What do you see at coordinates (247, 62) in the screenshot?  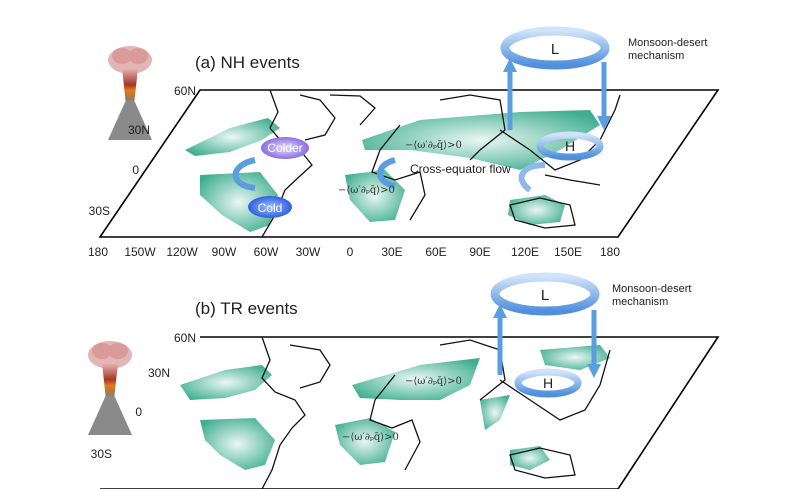 I see `panel-a-title: (a) NH events` at bounding box center [247, 62].